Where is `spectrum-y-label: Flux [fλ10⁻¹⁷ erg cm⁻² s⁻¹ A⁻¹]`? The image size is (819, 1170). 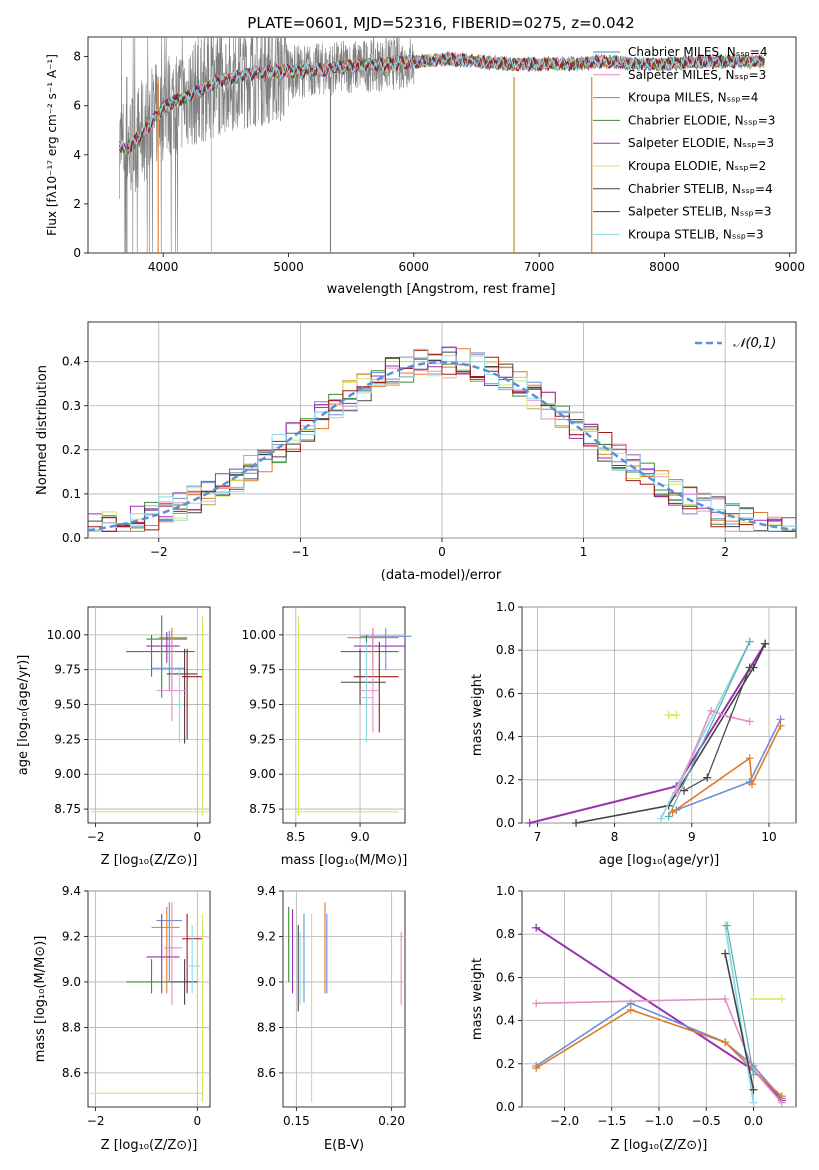 spectrum-y-label: Flux [fλ10⁻¹⁷ erg cm⁻² s⁻¹ A⁻¹] is located at coordinates (52, 145).